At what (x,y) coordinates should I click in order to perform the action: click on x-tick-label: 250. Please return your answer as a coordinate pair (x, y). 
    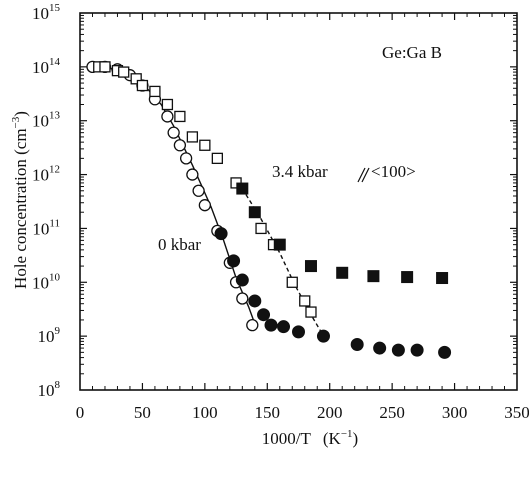
    Looking at the image, I should click on (392, 412).